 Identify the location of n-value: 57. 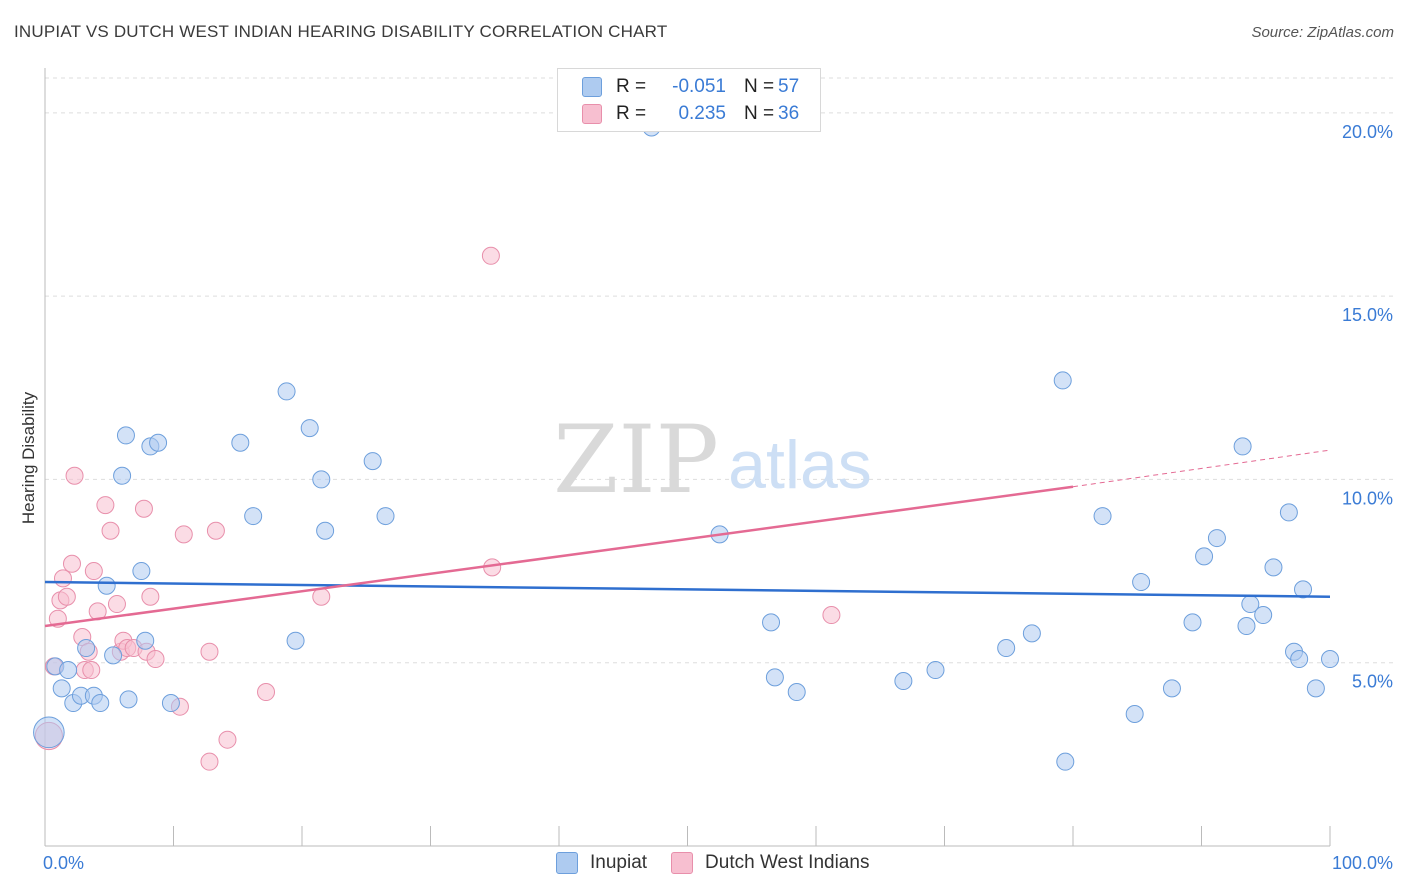
(789, 86).